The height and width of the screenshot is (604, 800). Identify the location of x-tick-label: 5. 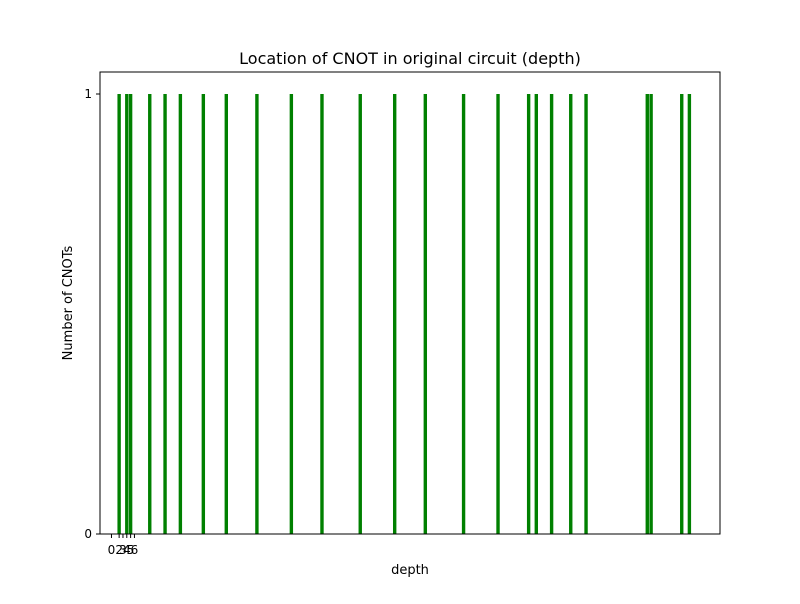
(131, 550).